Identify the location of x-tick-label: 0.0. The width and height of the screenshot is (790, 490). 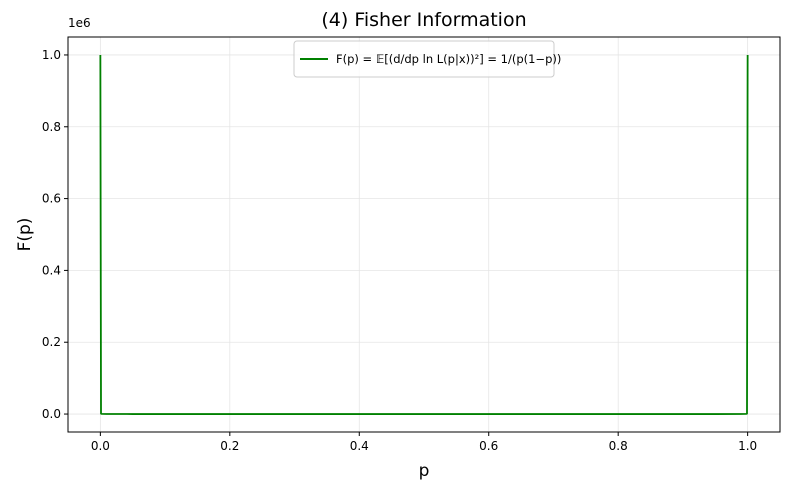
(100, 446).